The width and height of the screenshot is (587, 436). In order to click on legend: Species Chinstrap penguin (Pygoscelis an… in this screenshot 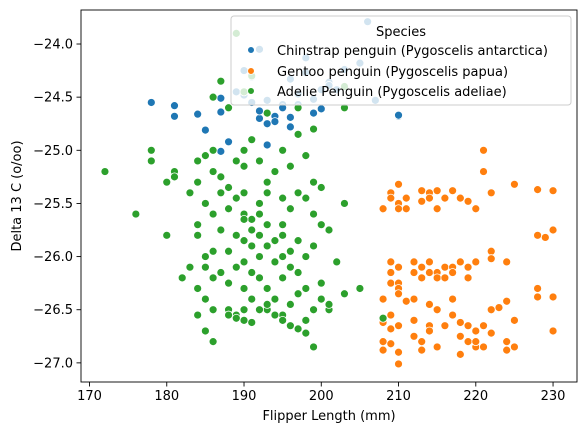, I will do `click(401, 60)`.